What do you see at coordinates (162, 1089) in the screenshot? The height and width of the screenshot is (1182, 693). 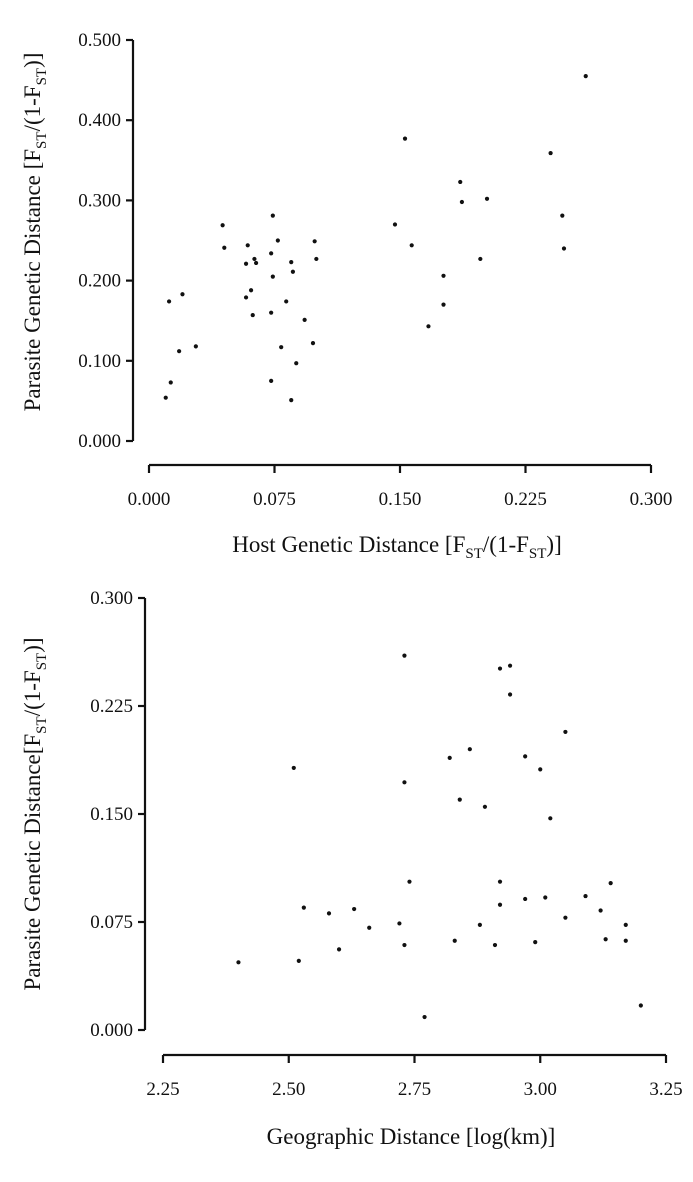 I see `x-tick-label: 2.25` at bounding box center [162, 1089].